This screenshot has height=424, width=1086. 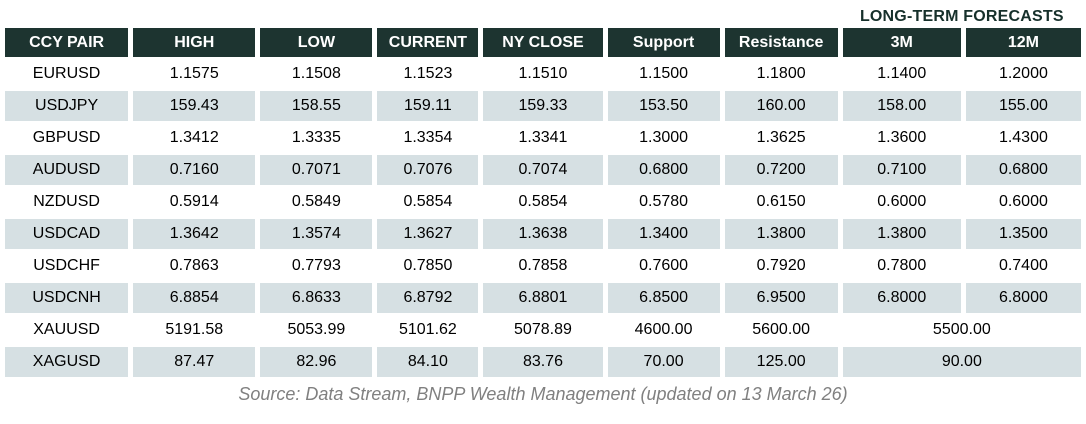 I want to click on pair-cell: NZDUSD, so click(x=67, y=202).